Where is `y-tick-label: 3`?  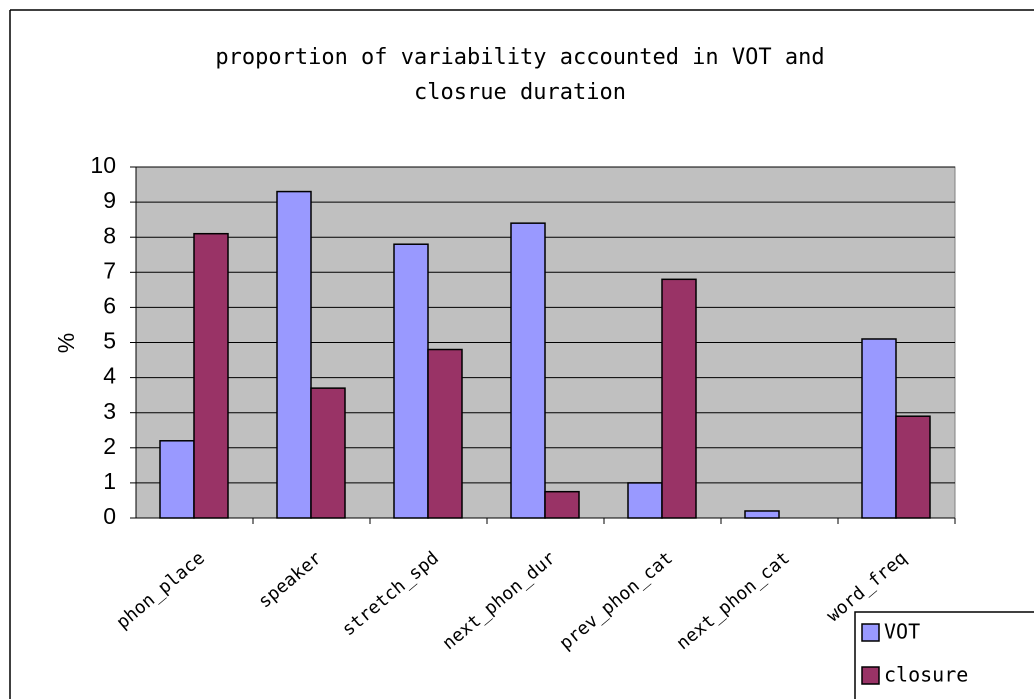
y-tick-label: 3 is located at coordinates (109, 411).